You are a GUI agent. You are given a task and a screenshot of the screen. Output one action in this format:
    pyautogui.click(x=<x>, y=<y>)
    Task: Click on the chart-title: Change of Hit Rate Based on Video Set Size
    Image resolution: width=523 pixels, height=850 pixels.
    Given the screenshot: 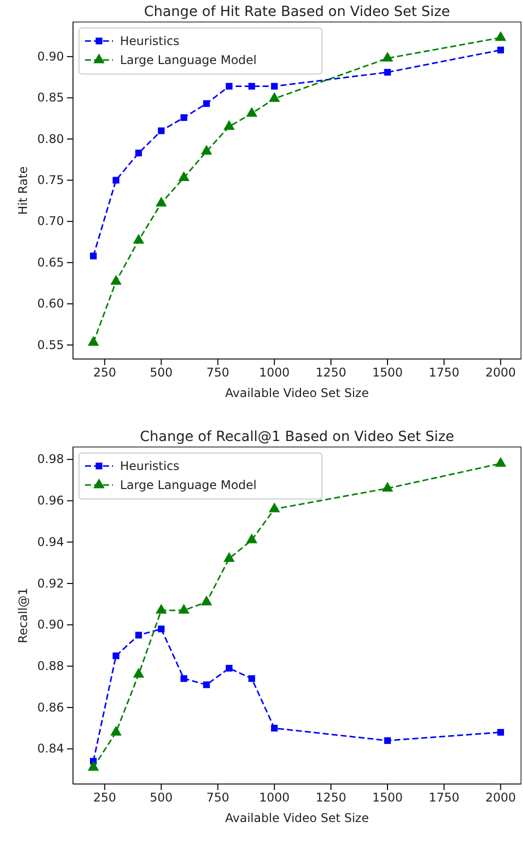 What is the action you would take?
    pyautogui.click(x=297, y=12)
    